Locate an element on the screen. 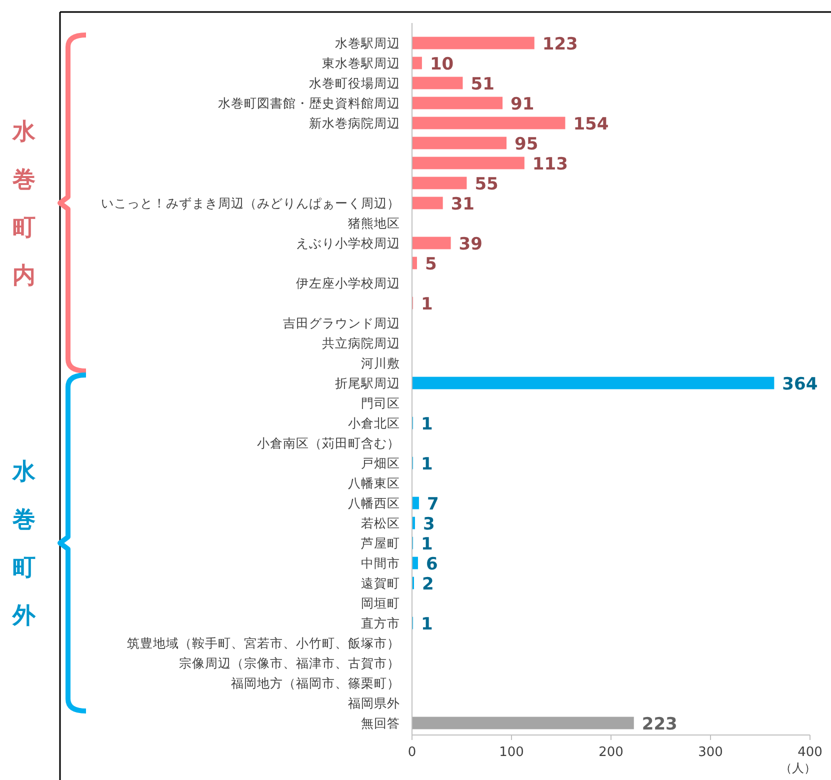  y-tick-label: 福岡地方（福岡市、篠栗町） is located at coordinates (315, 683).